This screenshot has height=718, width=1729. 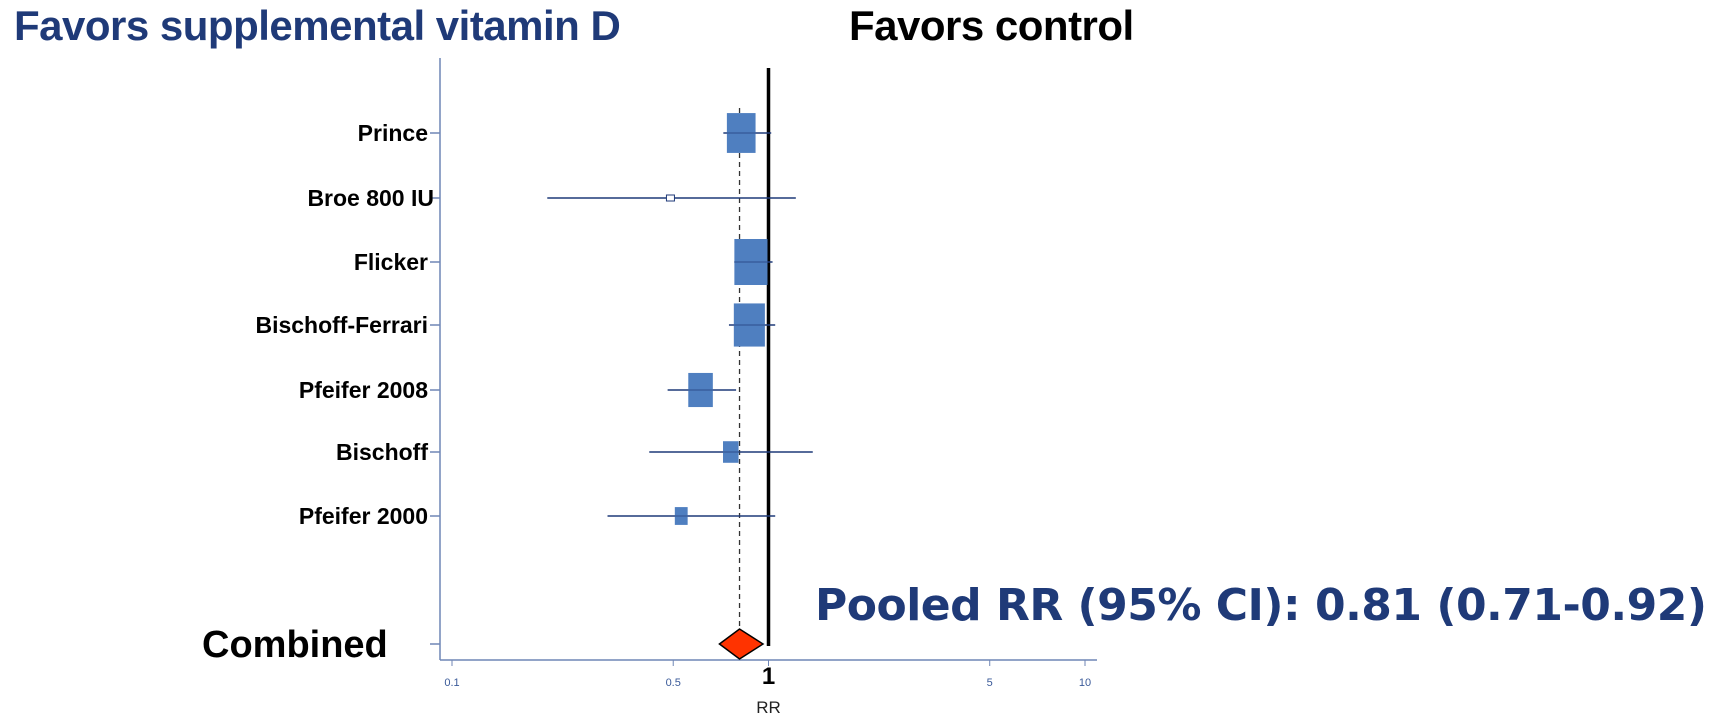 What do you see at coordinates (391, 262) in the screenshot?
I see `study-label: Flicker` at bounding box center [391, 262].